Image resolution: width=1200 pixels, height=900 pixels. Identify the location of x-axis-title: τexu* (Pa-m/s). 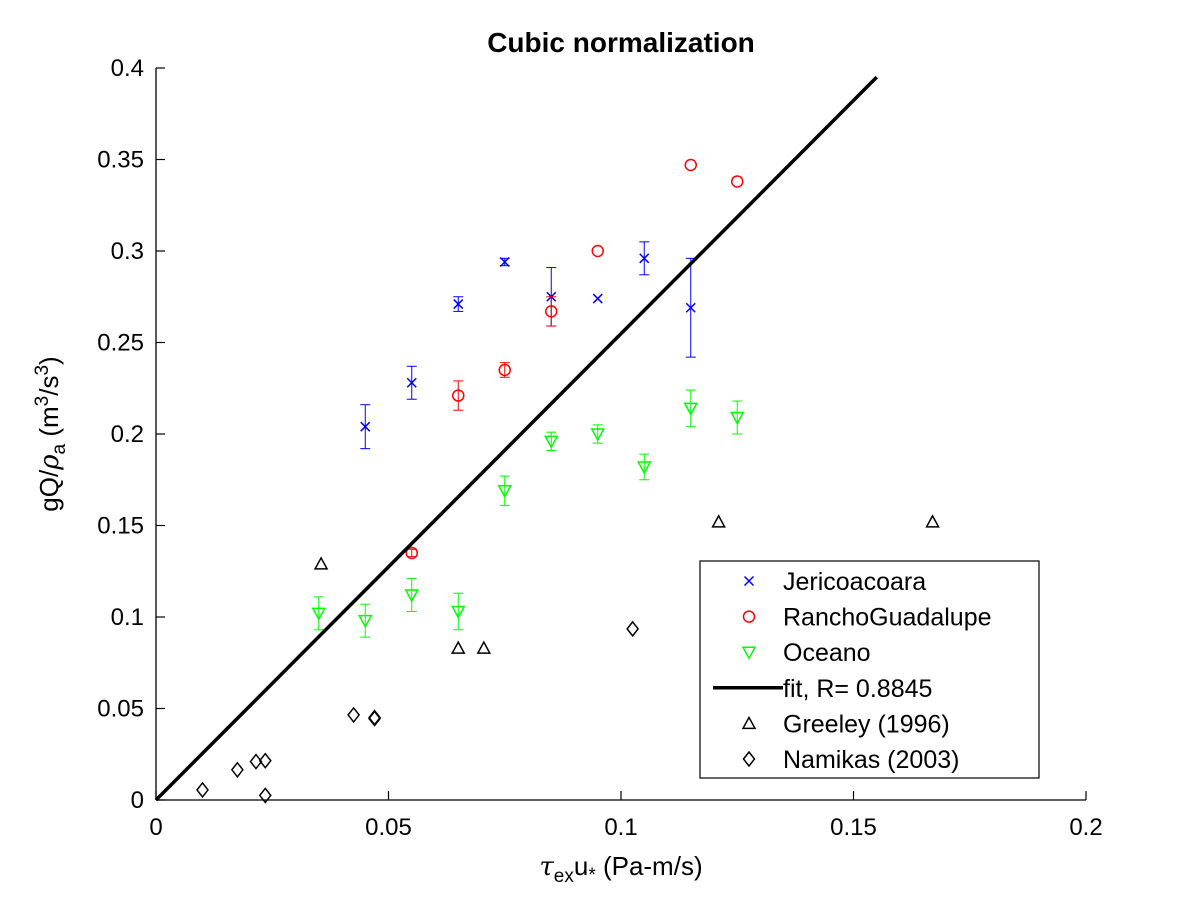
(620, 869).